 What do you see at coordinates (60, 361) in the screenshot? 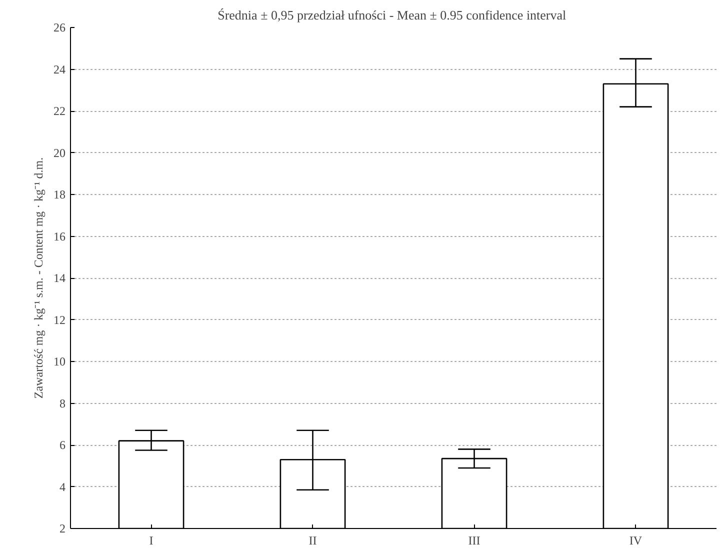
I see `y-tick-label: 10` at bounding box center [60, 361].